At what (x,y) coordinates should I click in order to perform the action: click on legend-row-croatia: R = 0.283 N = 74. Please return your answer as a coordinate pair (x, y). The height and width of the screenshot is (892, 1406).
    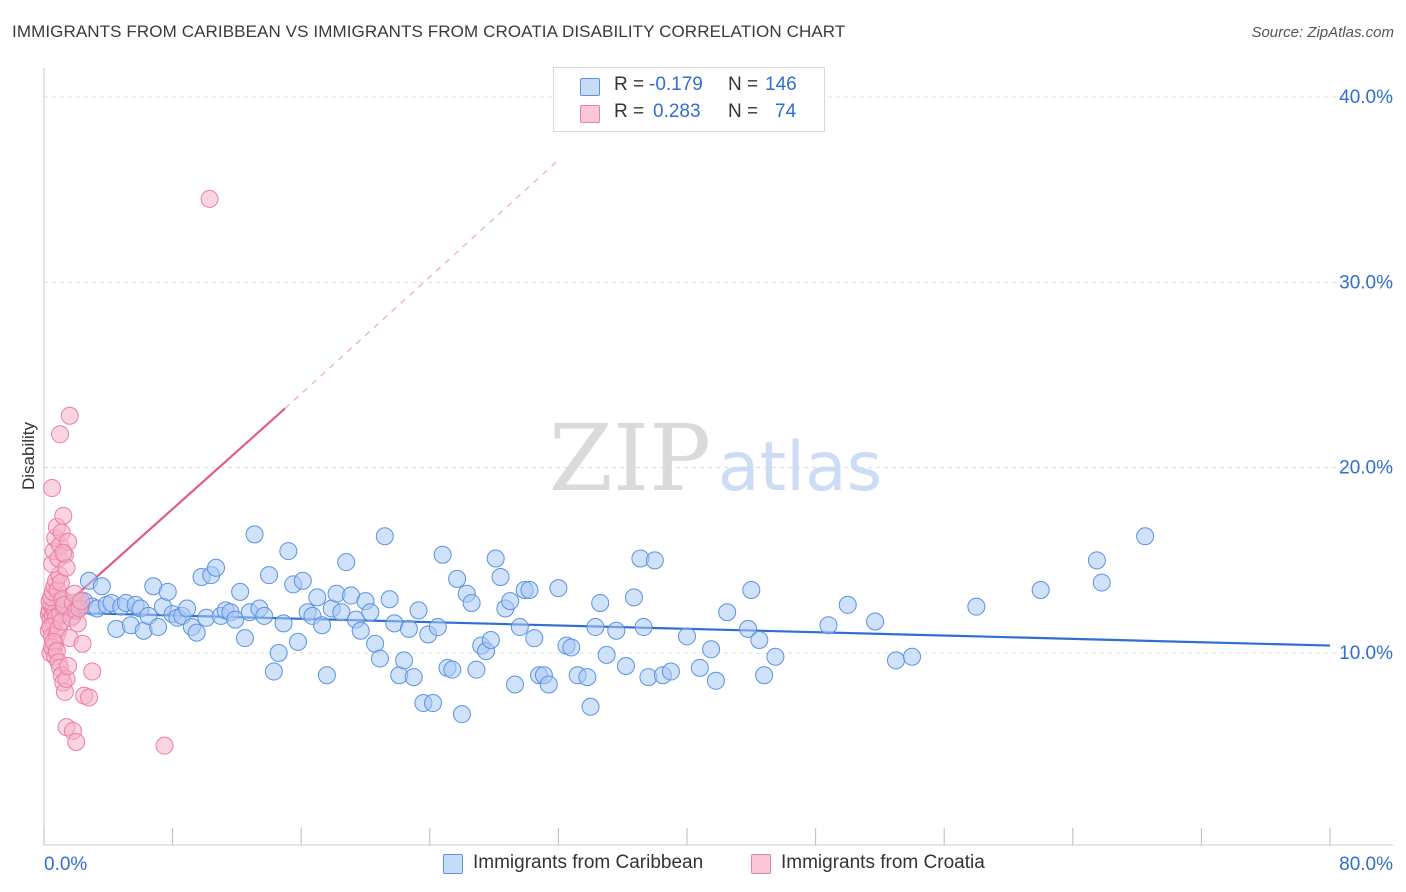
    Looking at the image, I should click on (689, 114).